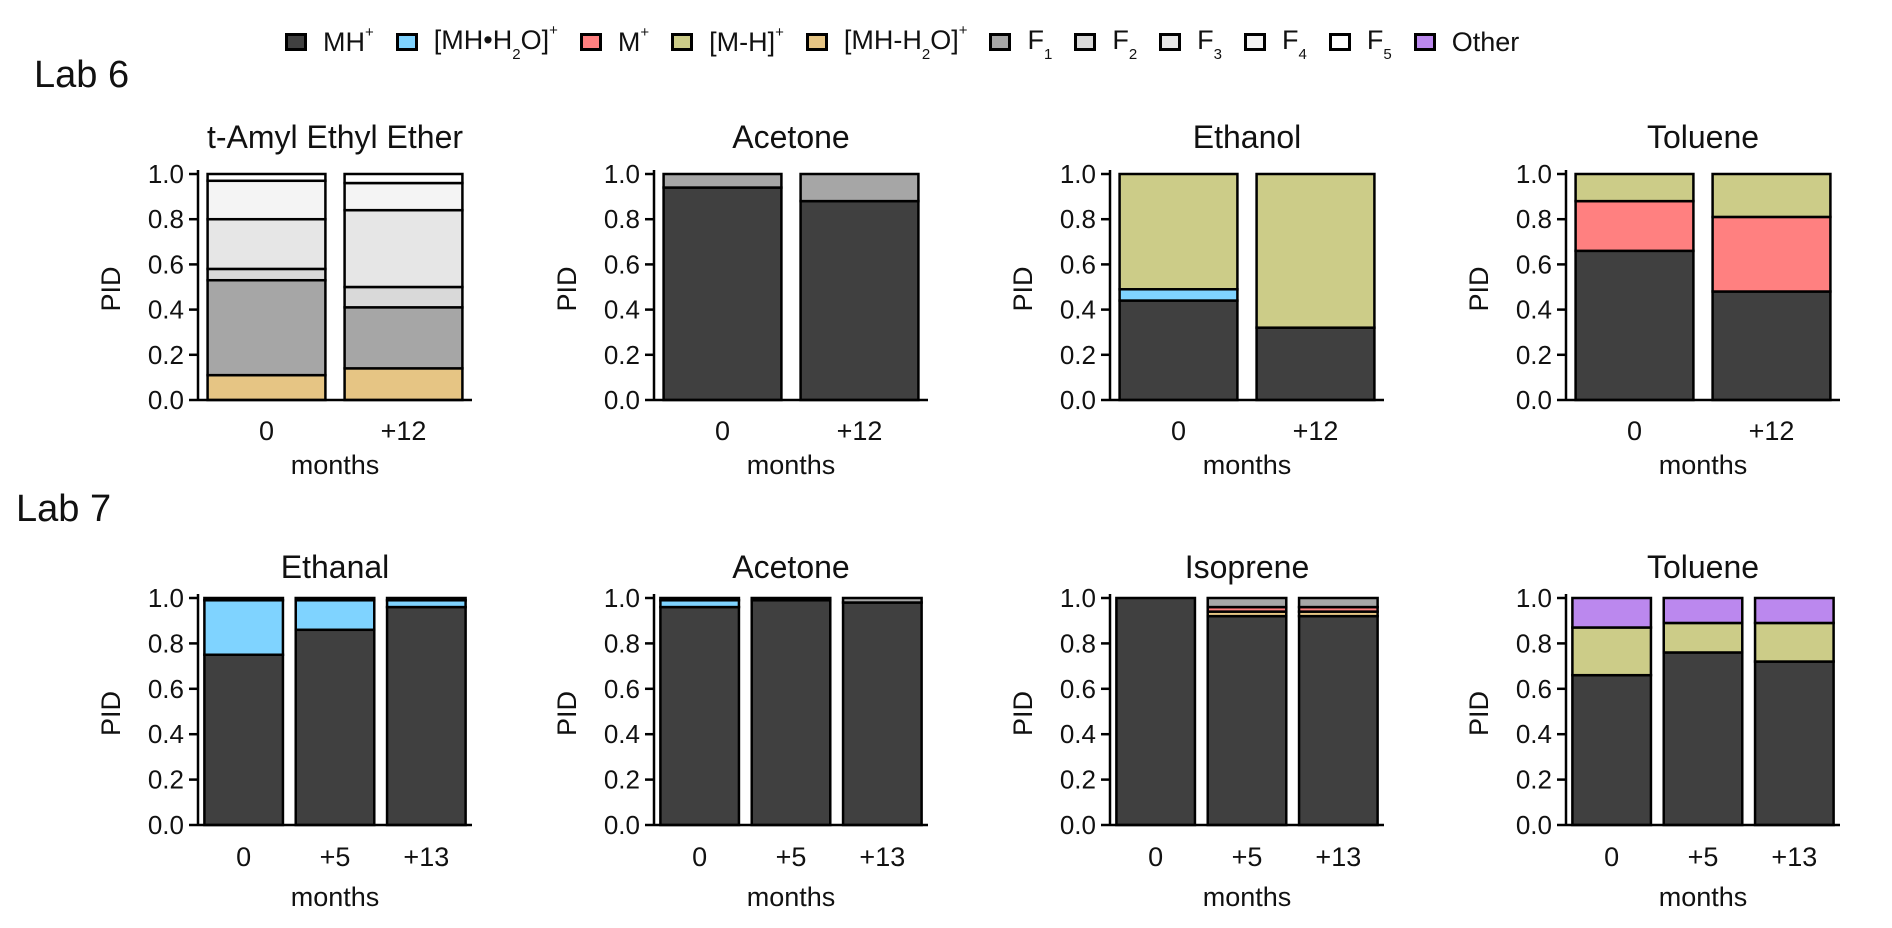 Image resolution: width=1892 pixels, height=928 pixels. What do you see at coordinates (746, 40) in the screenshot?
I see `legend-label: [M-H]+` at bounding box center [746, 40].